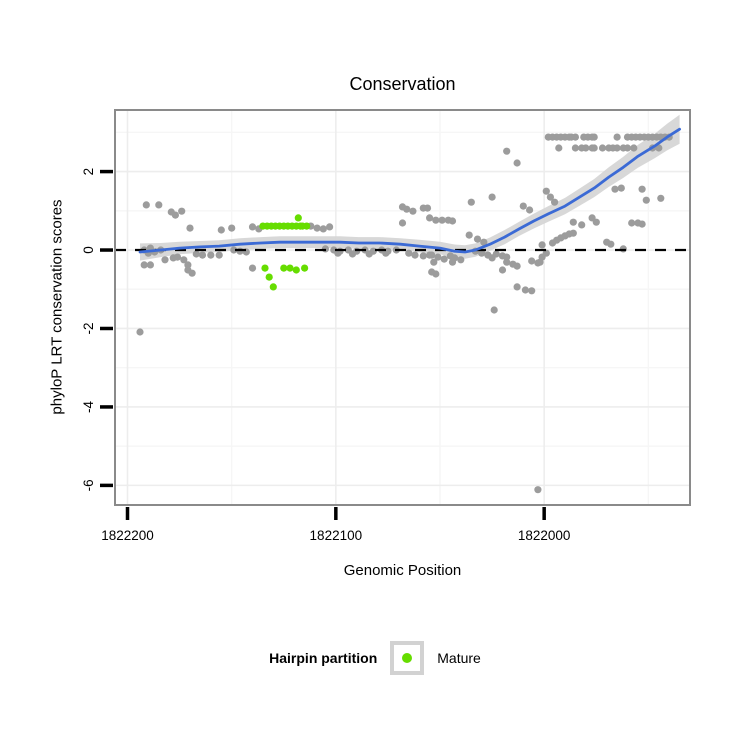  What do you see at coordinates (335, 525) in the screenshot?
I see `x-axis: 1822200 1822100 1822000` at bounding box center [335, 525].